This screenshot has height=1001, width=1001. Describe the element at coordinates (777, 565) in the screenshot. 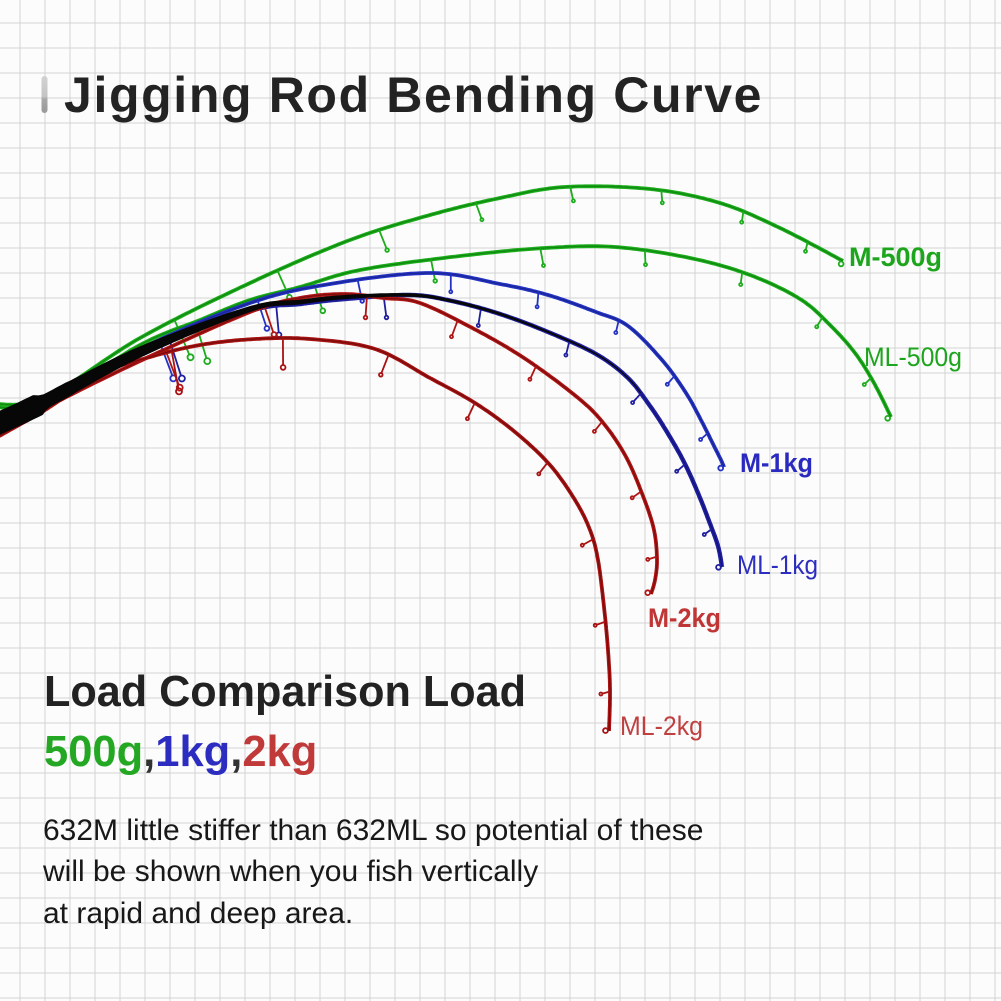

I see `svg-text: ML-1kg` at that location.